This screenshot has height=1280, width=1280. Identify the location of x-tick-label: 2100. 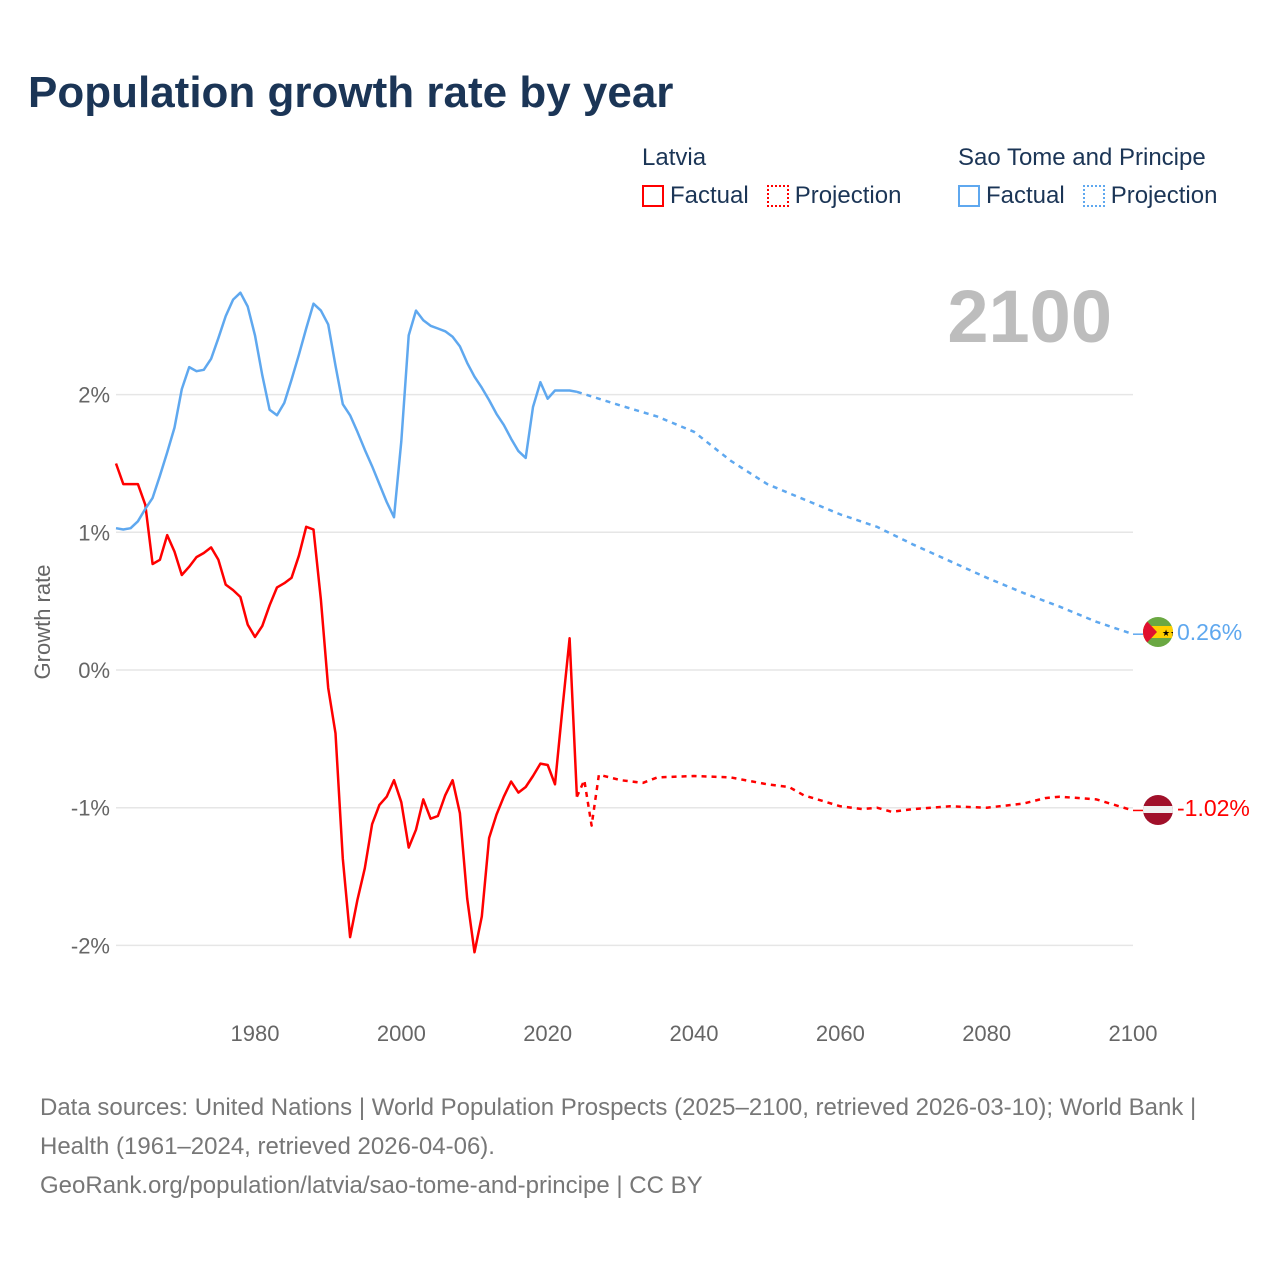
(1133, 1033).